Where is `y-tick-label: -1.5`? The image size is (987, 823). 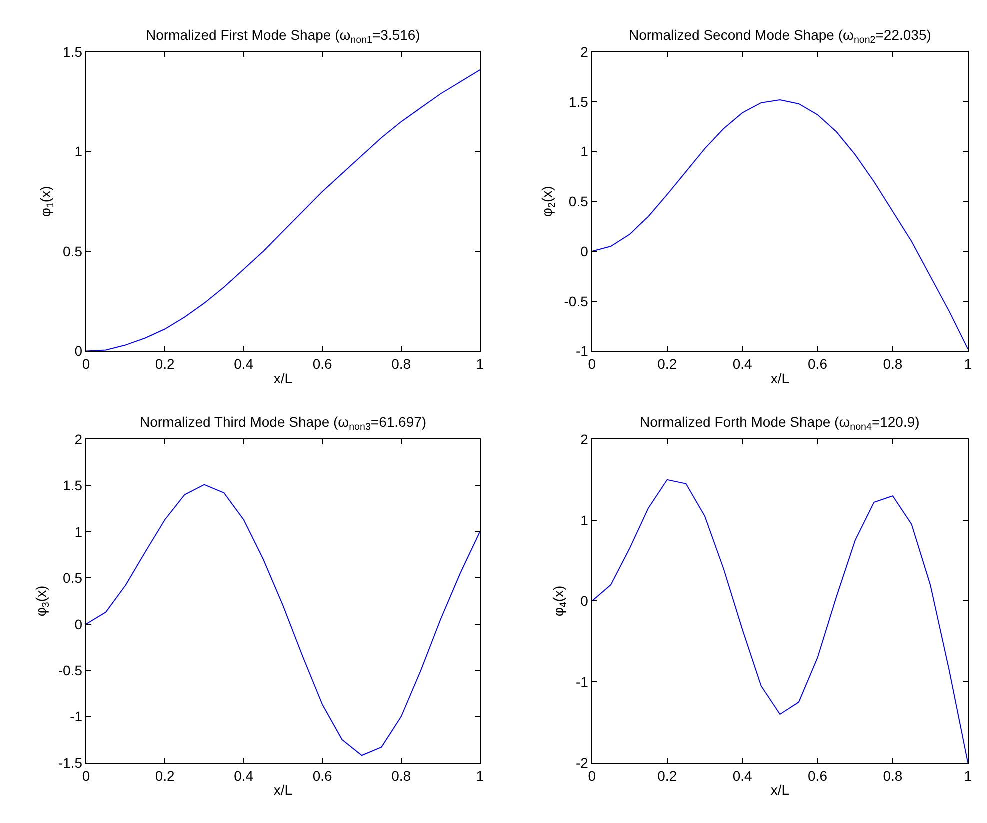
y-tick-label: -1.5 is located at coordinates (70, 762).